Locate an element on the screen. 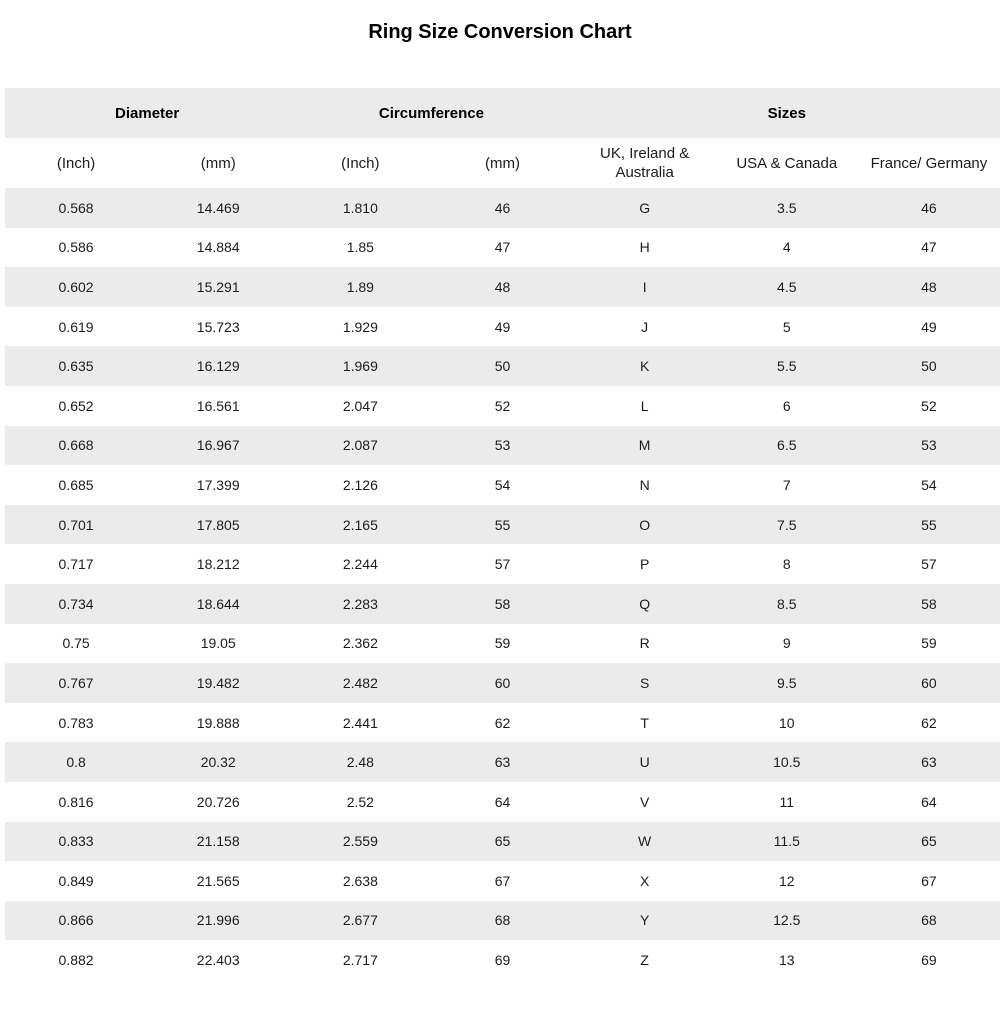 The width and height of the screenshot is (1000, 1020). cell-size-usa: 6.5 is located at coordinates (787, 445).